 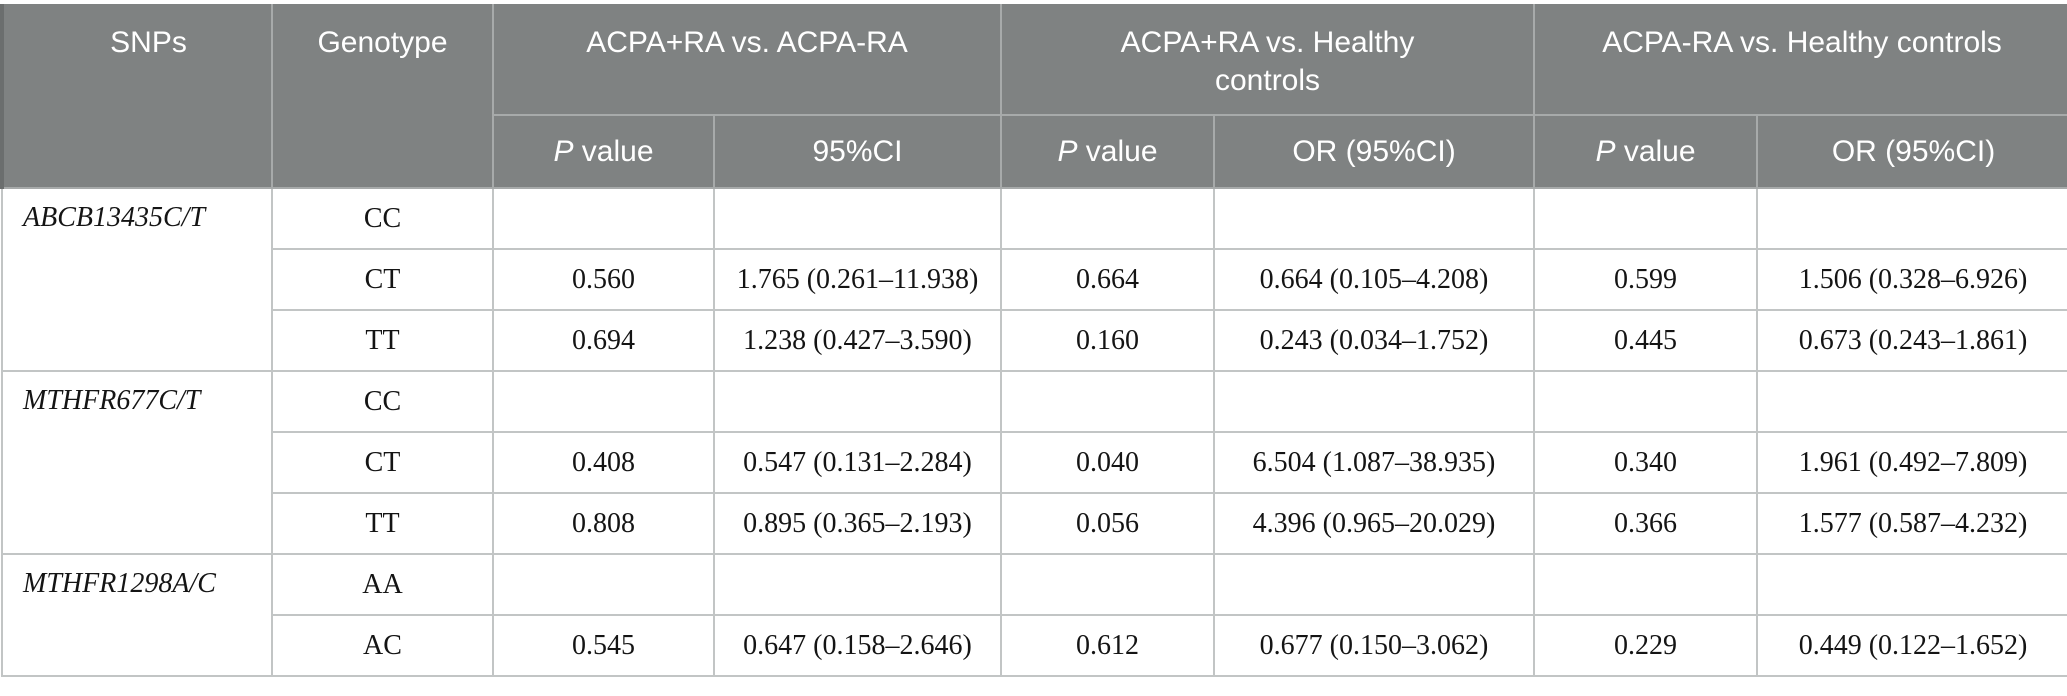 What do you see at coordinates (1267, 42) in the screenshot?
I see `group-label-line1: ACPA+RA vs. Healthy` at bounding box center [1267, 42].